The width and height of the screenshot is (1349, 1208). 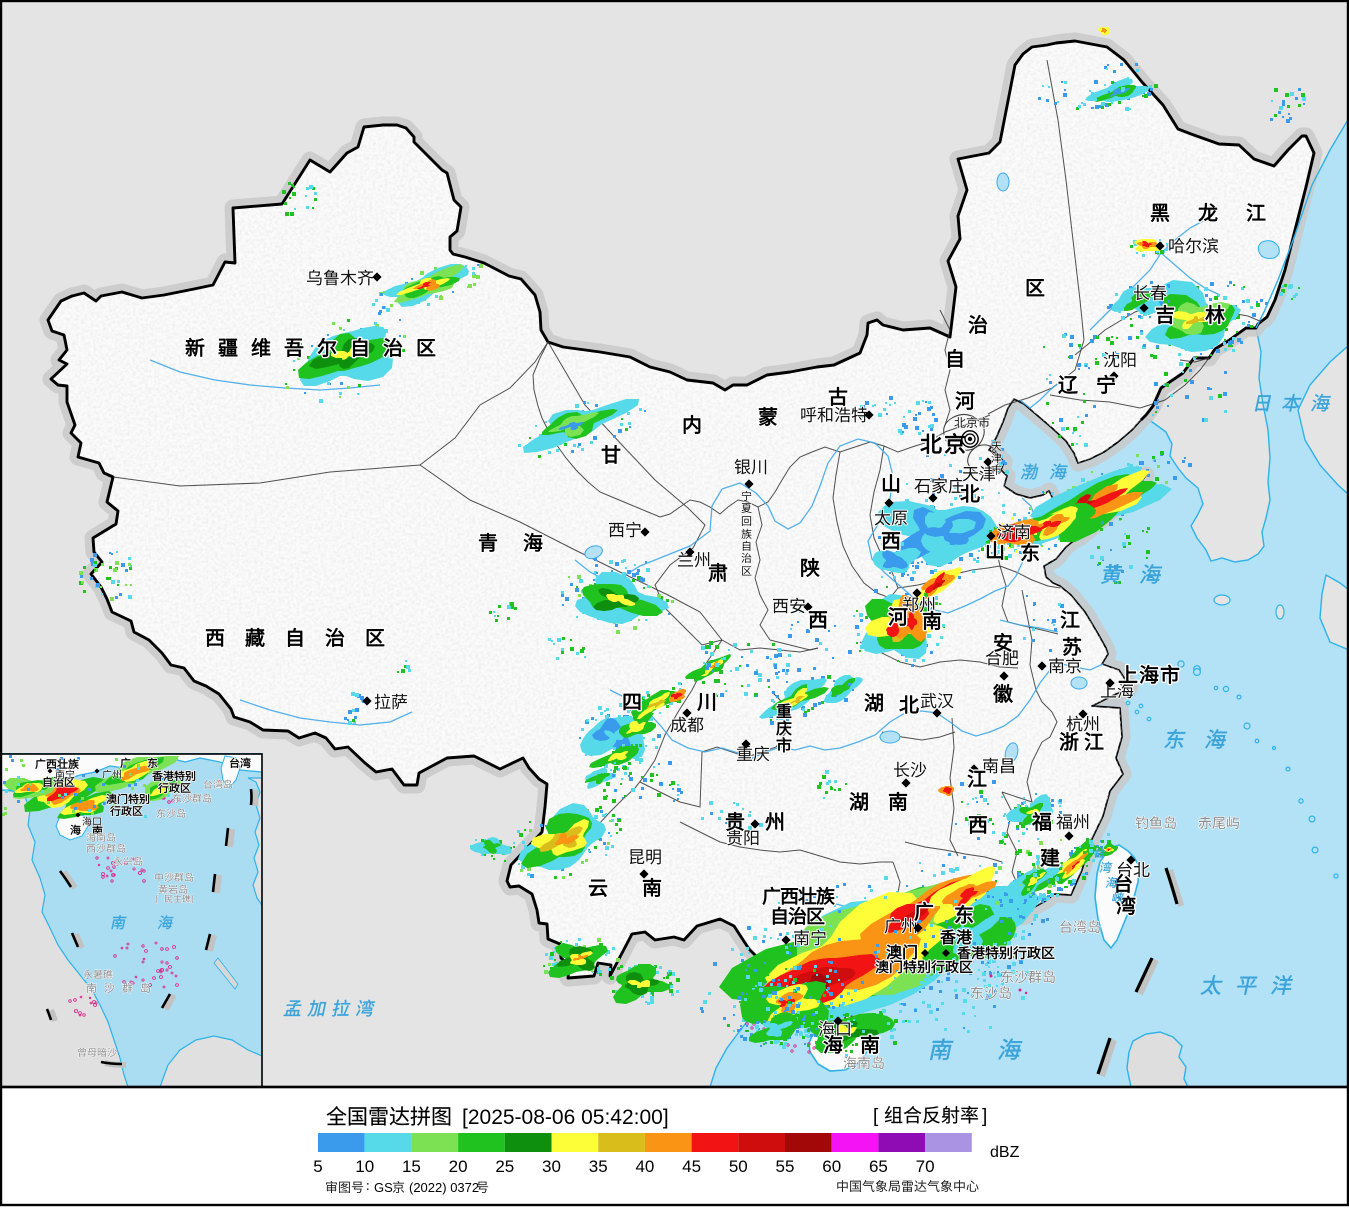 What do you see at coordinates (458, 1166) in the screenshot?
I see `svg-text: 20` at bounding box center [458, 1166].